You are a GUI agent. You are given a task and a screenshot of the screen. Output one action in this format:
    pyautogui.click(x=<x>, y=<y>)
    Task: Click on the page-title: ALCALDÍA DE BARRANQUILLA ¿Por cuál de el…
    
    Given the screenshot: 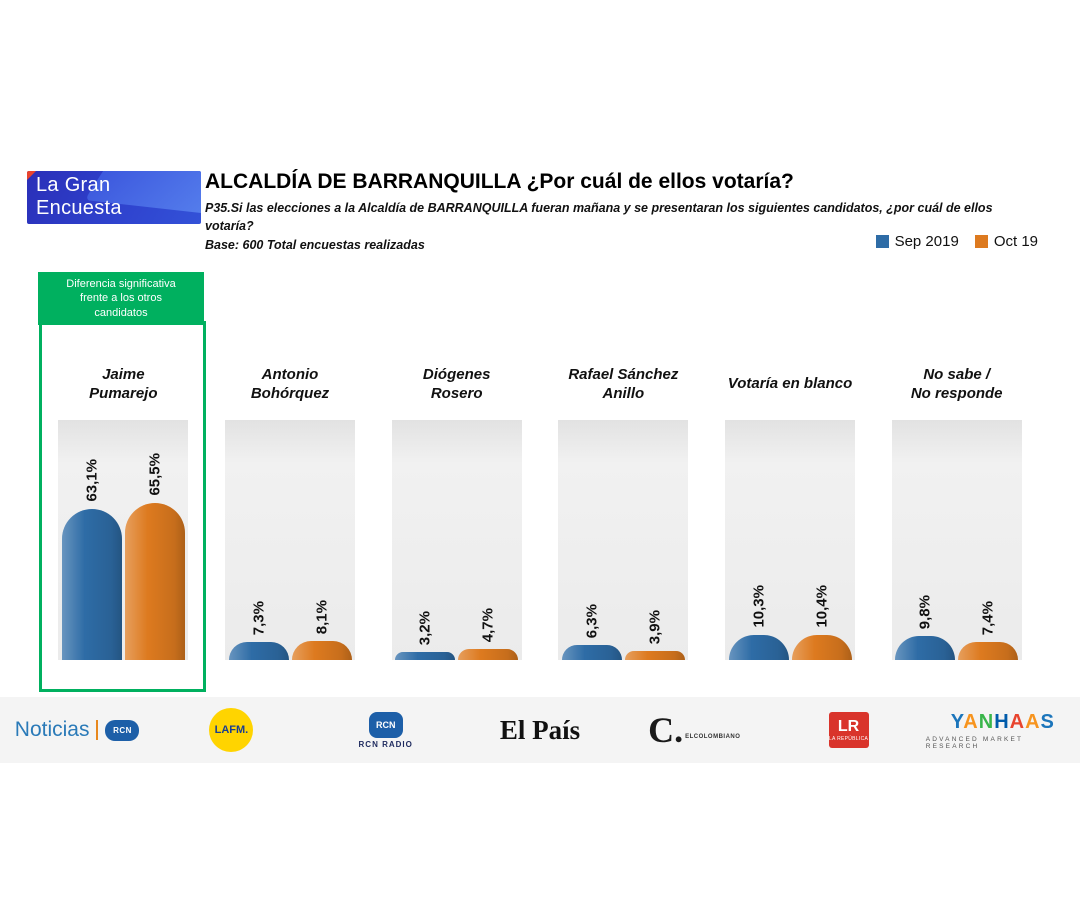 What is the action you would take?
    pyautogui.click(x=499, y=181)
    